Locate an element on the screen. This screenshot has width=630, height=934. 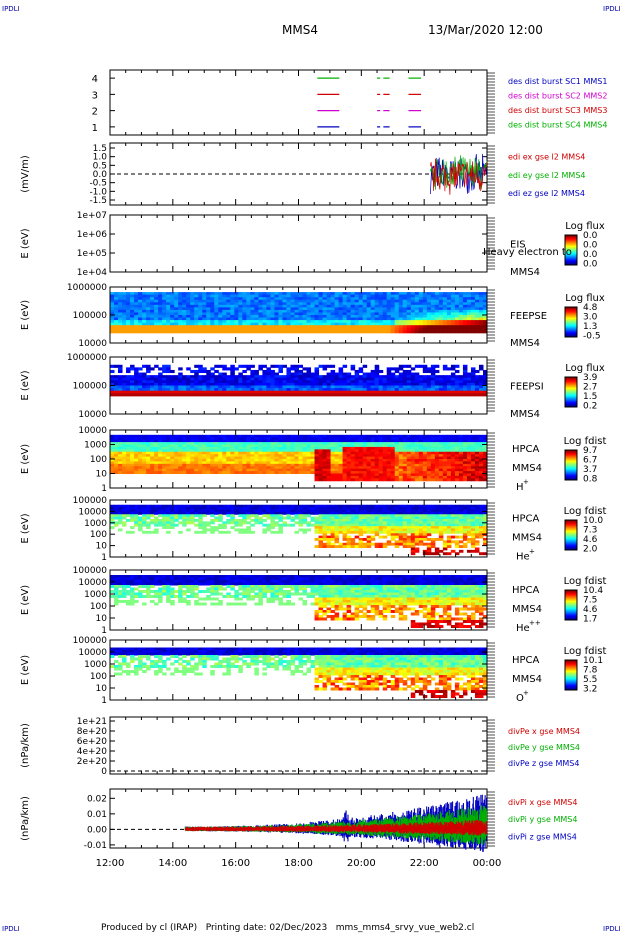
colorbar-segment is located at coordinates (571, 473).